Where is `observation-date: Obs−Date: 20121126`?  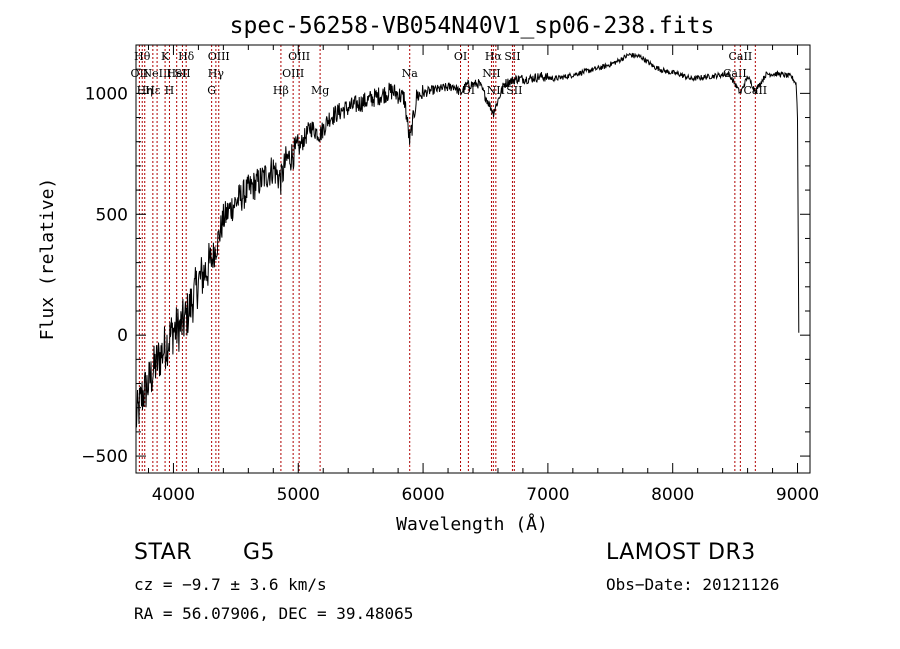
observation-date: Obs−Date: 20121126 is located at coordinates (693, 584).